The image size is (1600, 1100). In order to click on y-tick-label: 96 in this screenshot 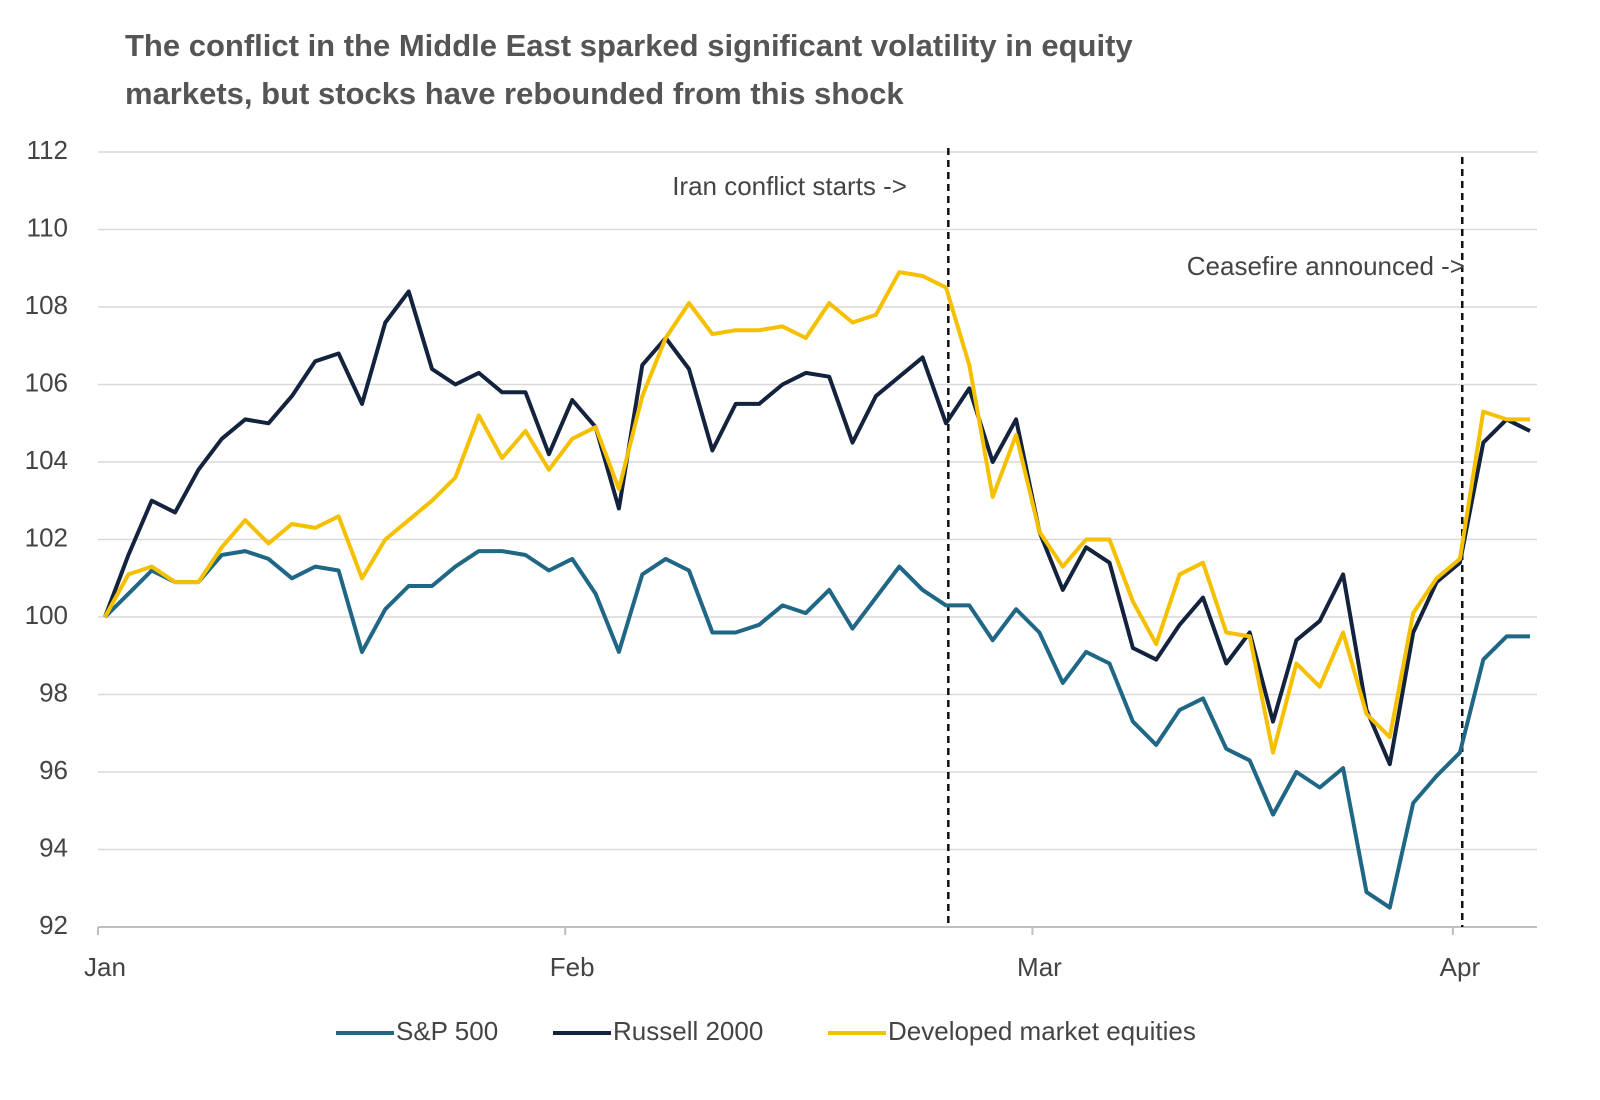, I will do `click(53, 770)`.